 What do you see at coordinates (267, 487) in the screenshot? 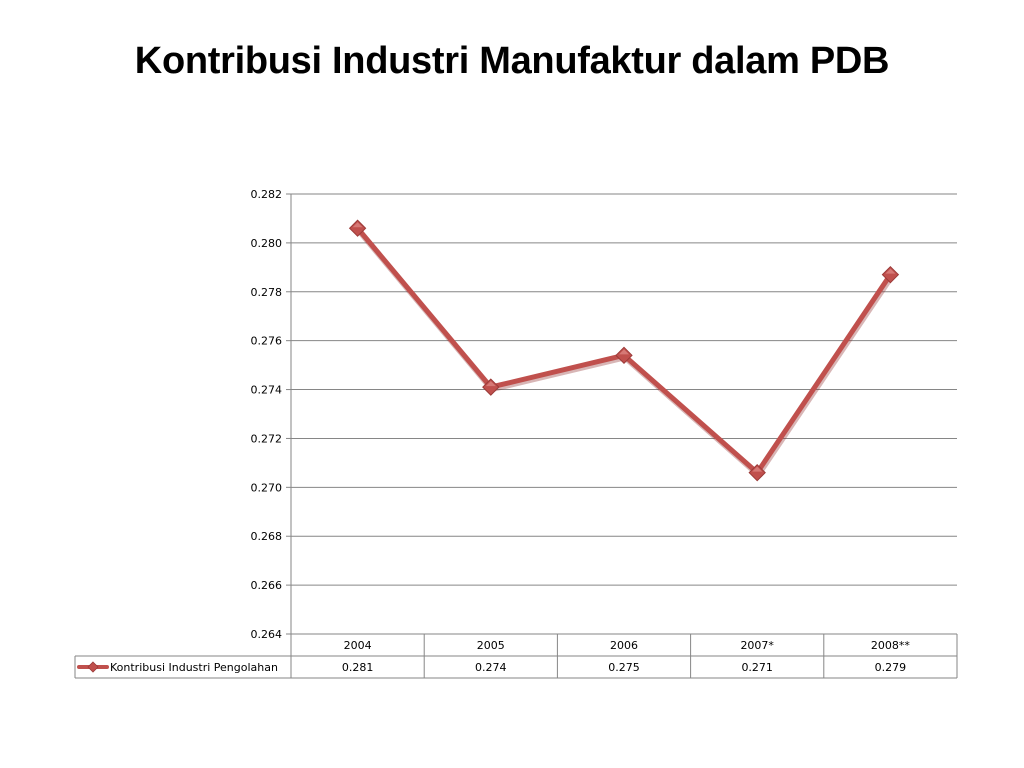
I see `y-tick-label: 0.270` at bounding box center [267, 487].